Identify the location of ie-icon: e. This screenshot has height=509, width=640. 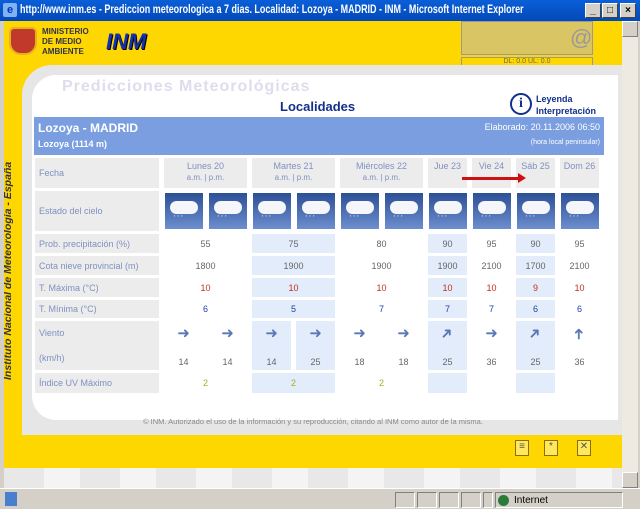
(10, 10).